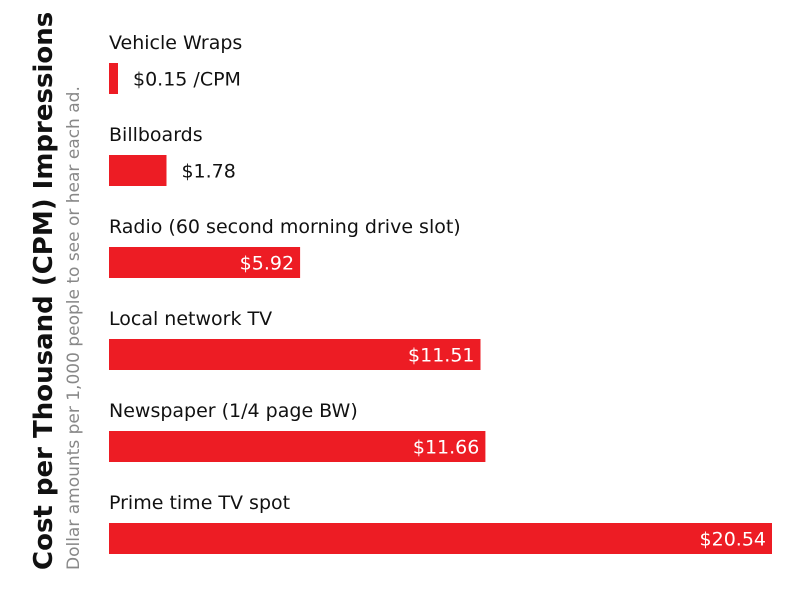 This screenshot has width=800, height=600. I want to click on value-label-prime-time-tv-spot: $20.54, so click(733, 540).